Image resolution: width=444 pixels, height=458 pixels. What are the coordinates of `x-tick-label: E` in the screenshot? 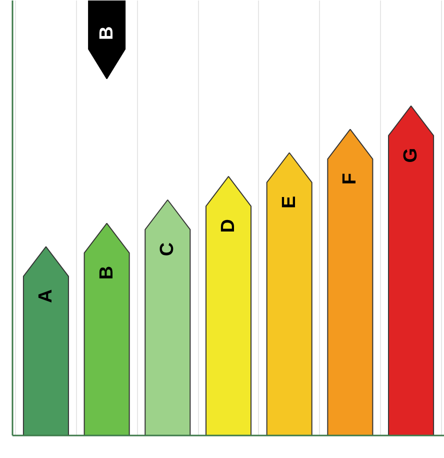 It's located at (289, 202).